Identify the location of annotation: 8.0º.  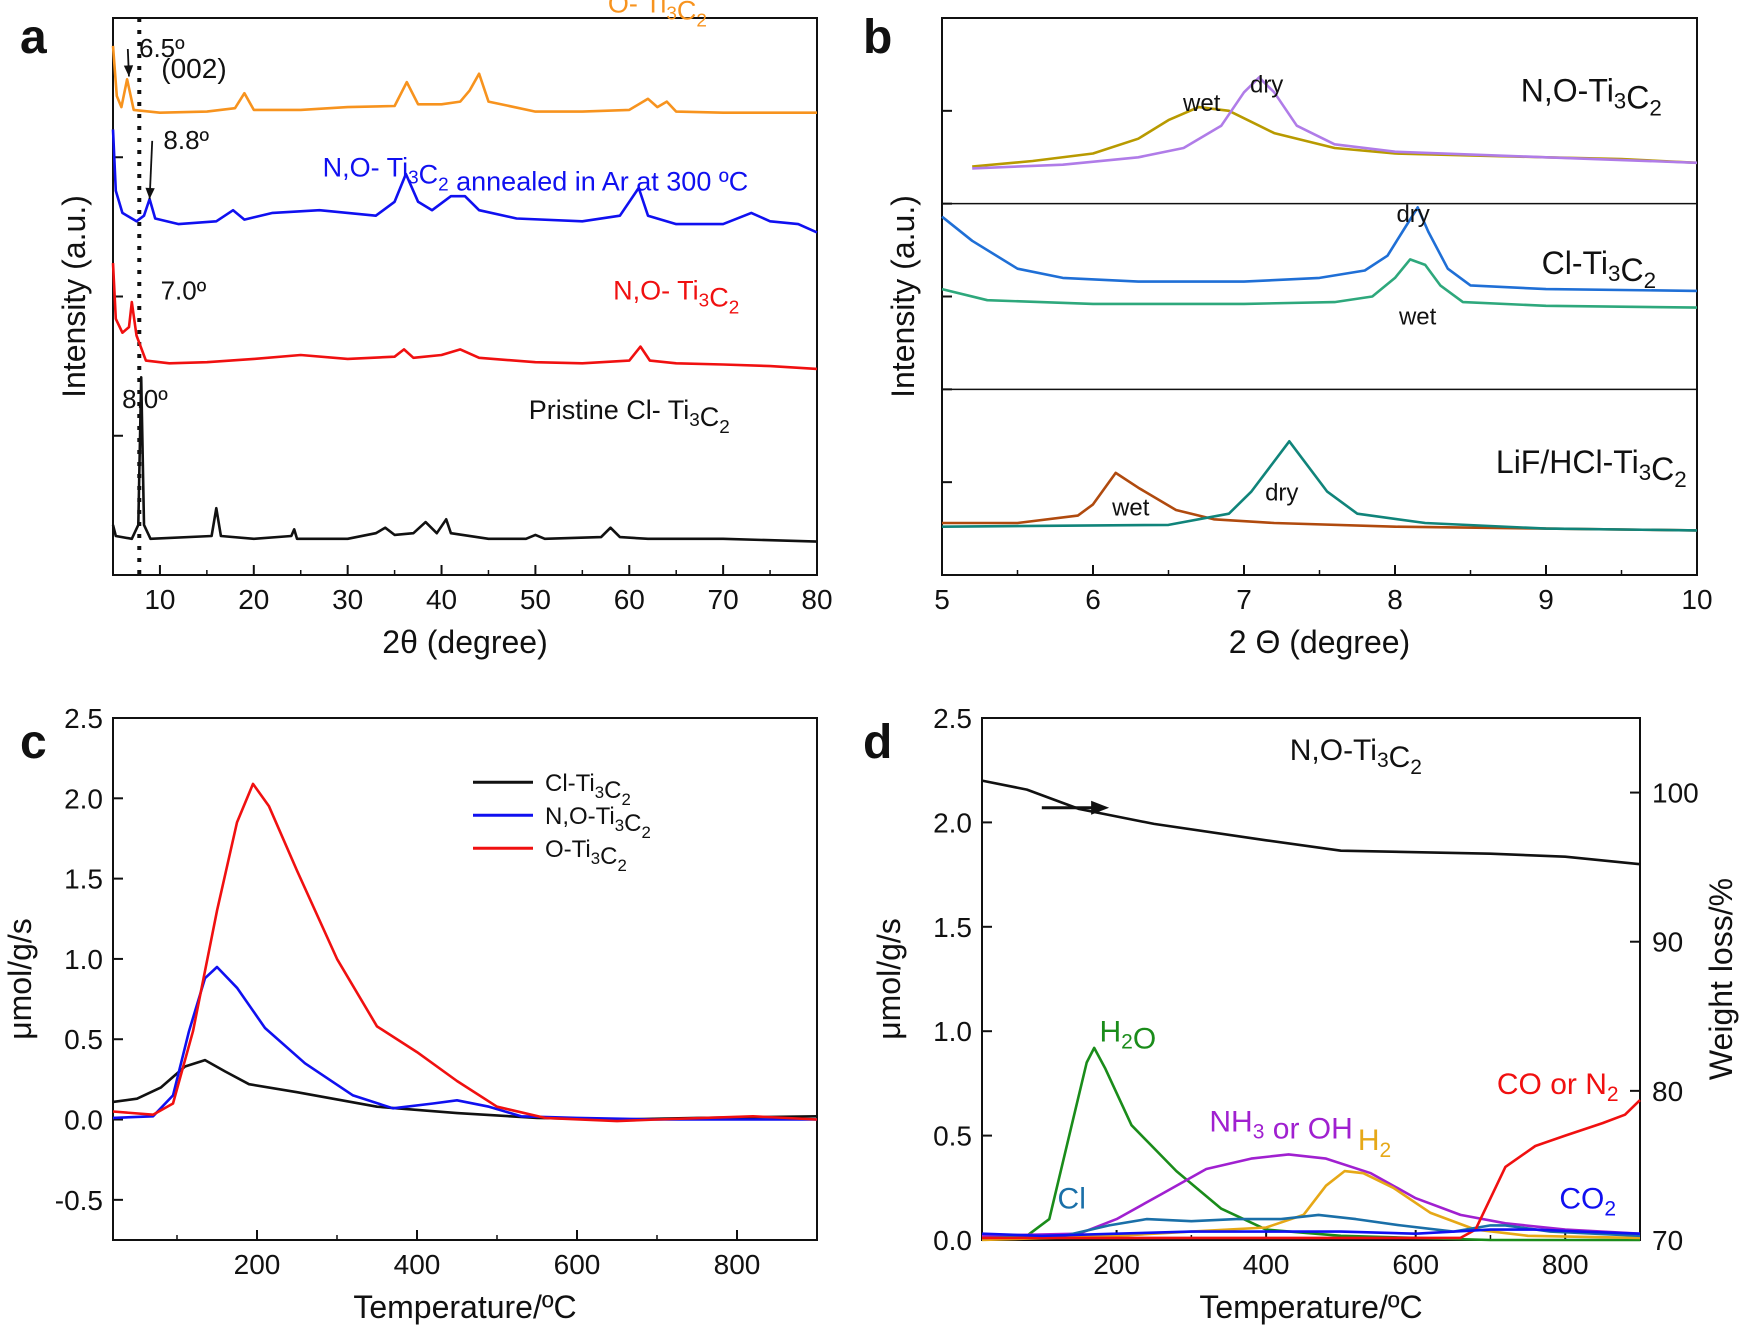
(145, 399).